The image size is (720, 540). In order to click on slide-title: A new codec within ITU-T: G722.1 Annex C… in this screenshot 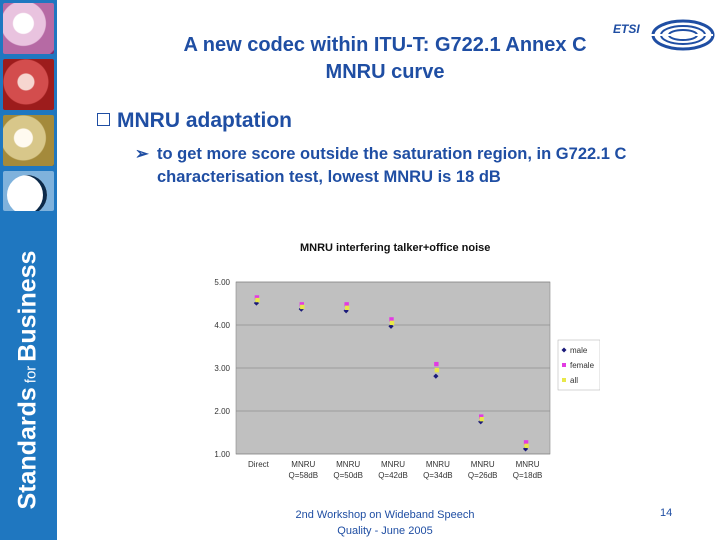, I will do `click(385, 59)`.